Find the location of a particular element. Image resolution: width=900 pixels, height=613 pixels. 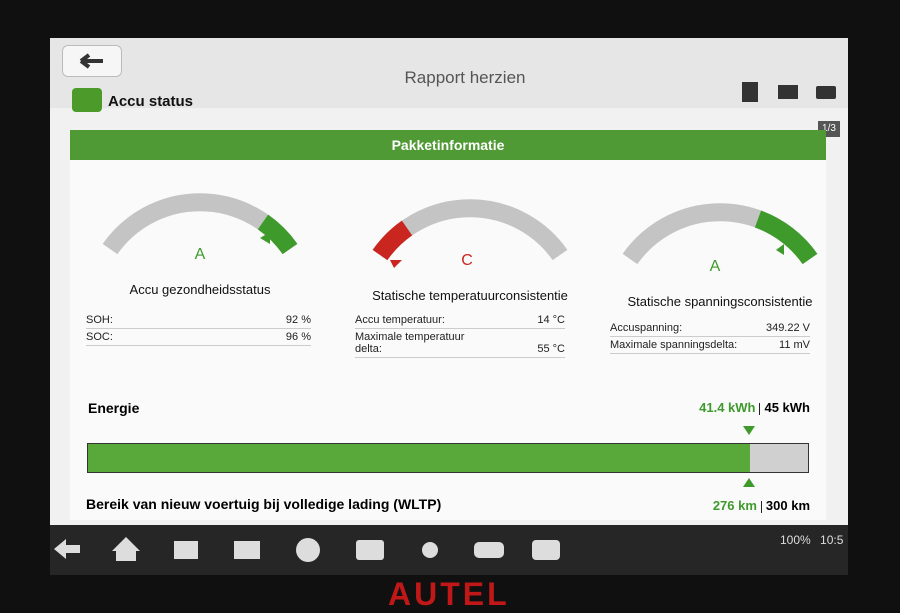

back-nav is located at coordinates (67, 549).